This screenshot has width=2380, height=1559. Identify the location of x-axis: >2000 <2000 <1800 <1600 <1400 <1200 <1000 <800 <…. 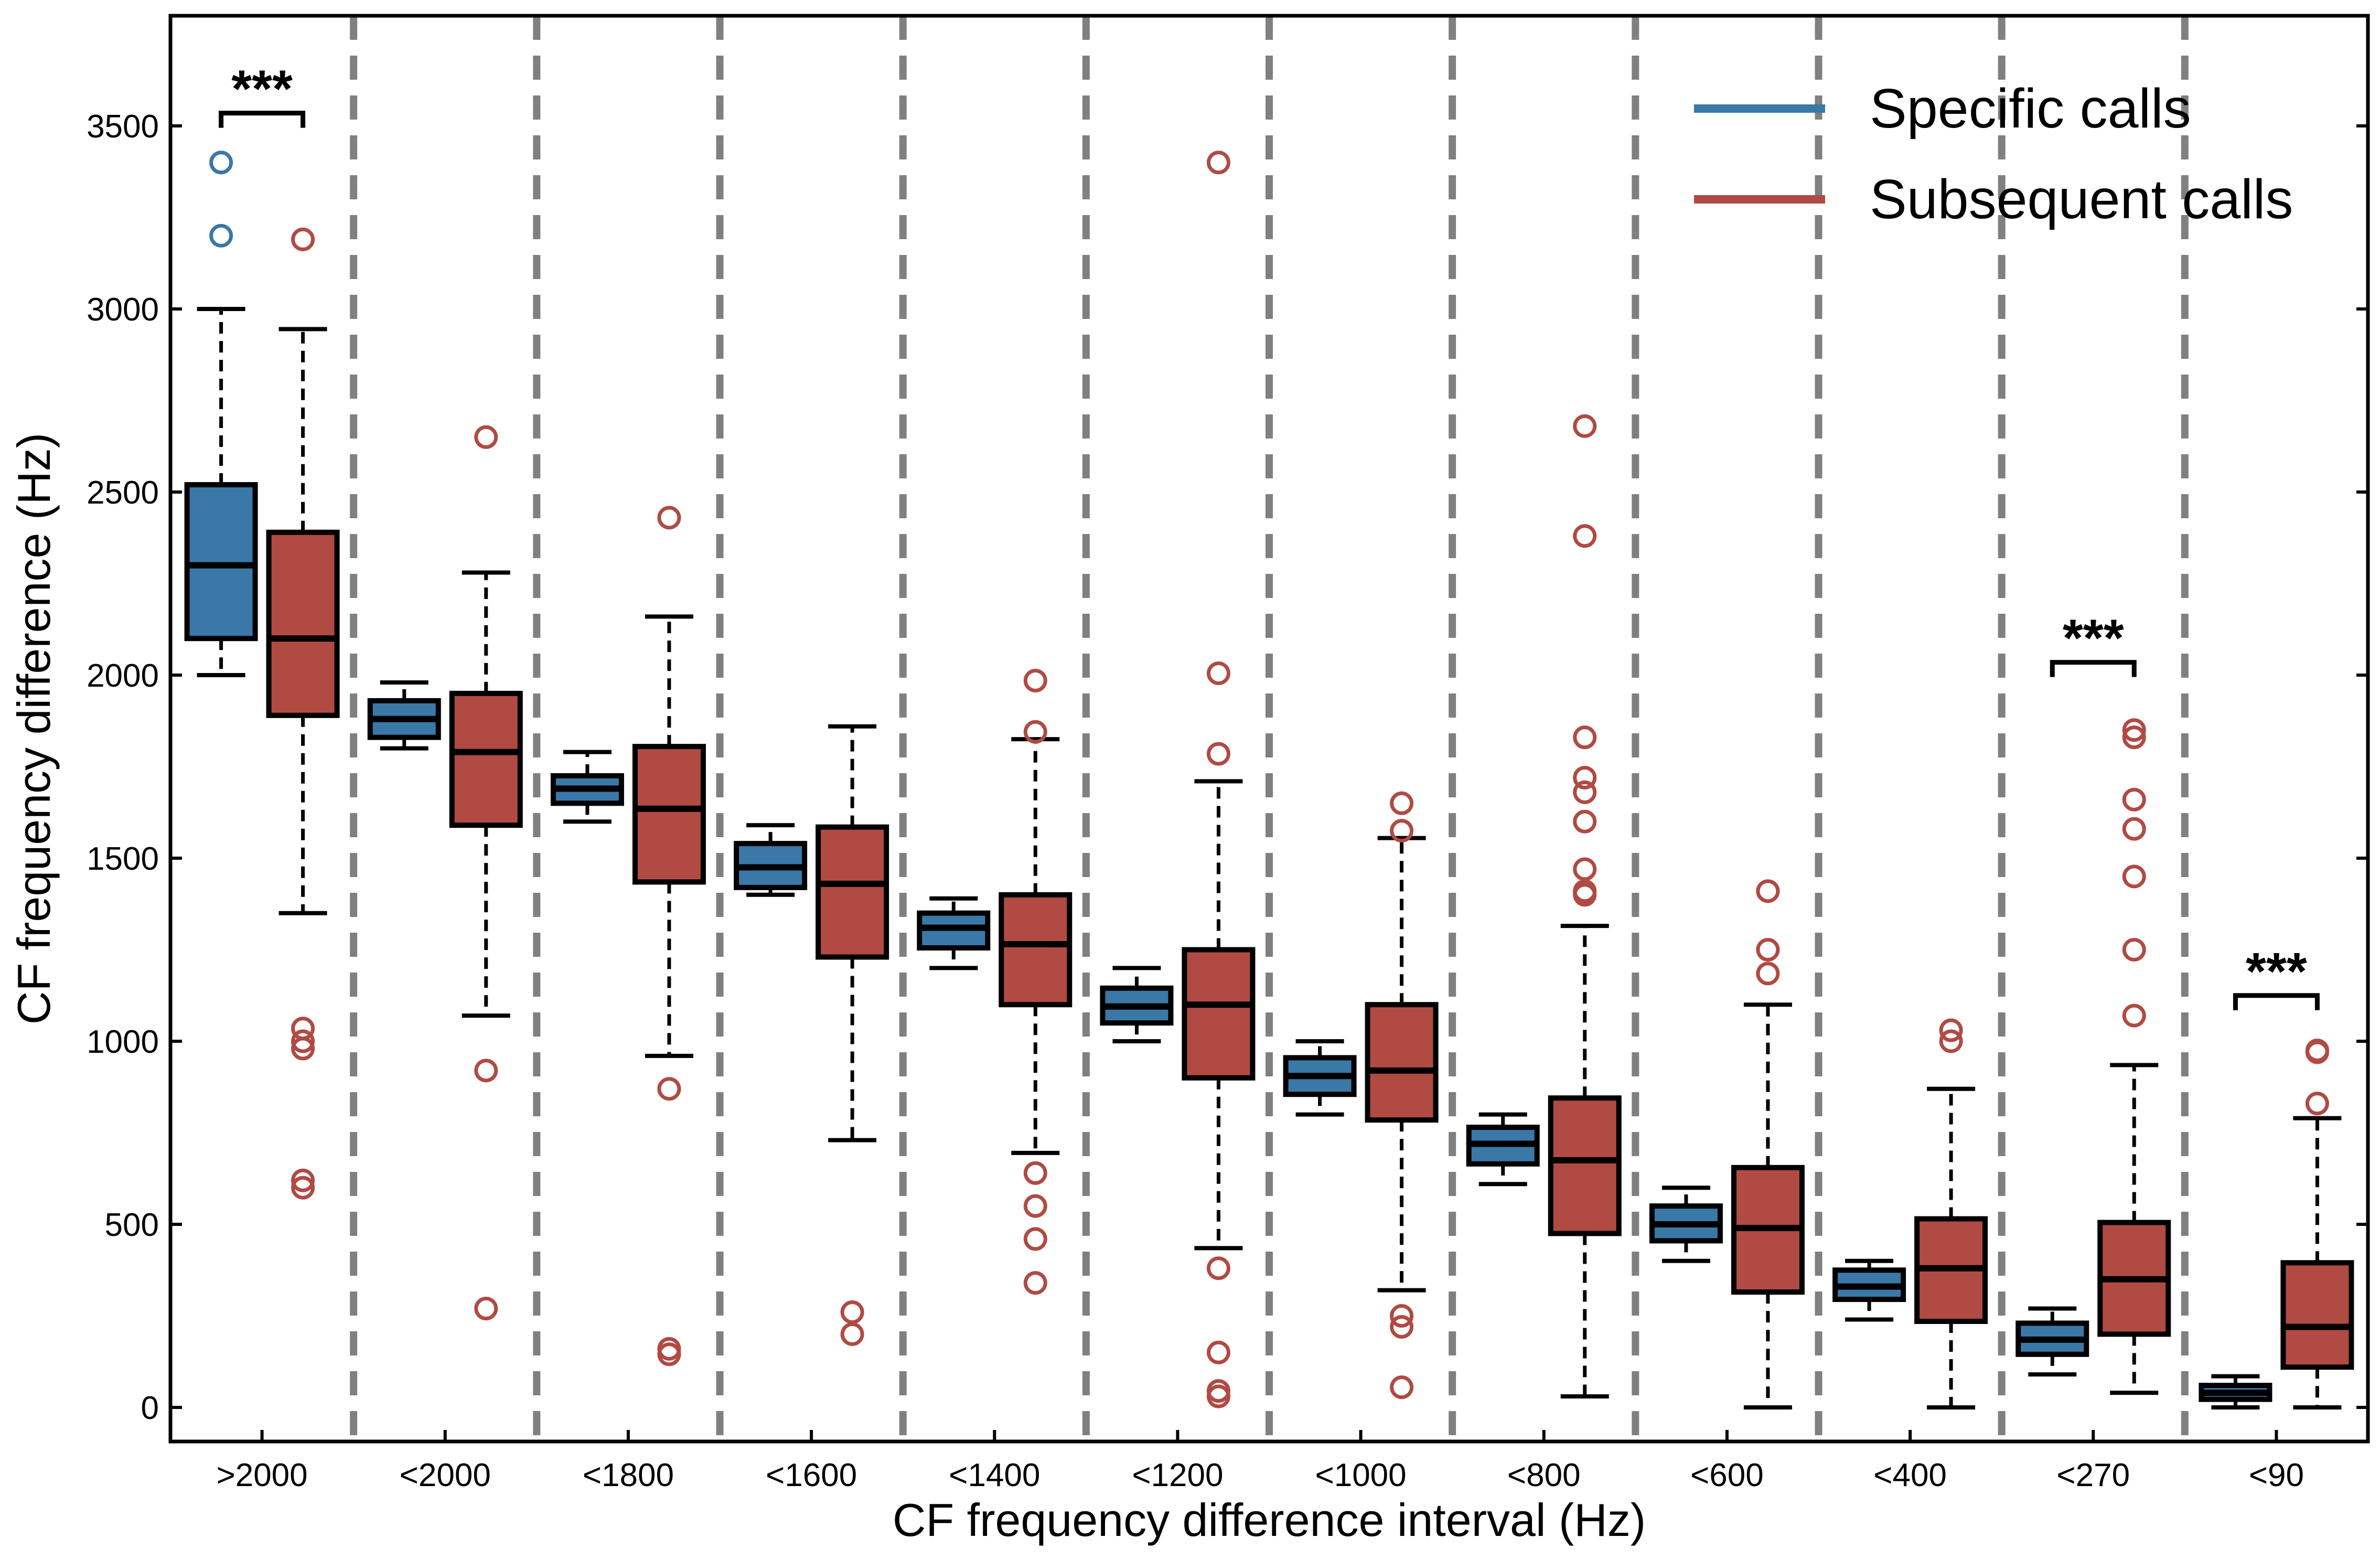
(1260, 1461).